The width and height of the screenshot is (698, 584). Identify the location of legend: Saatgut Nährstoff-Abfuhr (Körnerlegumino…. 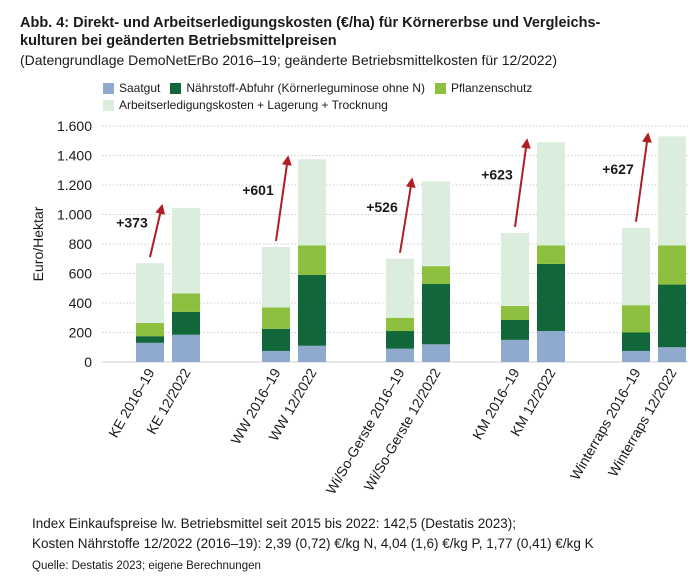
(383, 97).